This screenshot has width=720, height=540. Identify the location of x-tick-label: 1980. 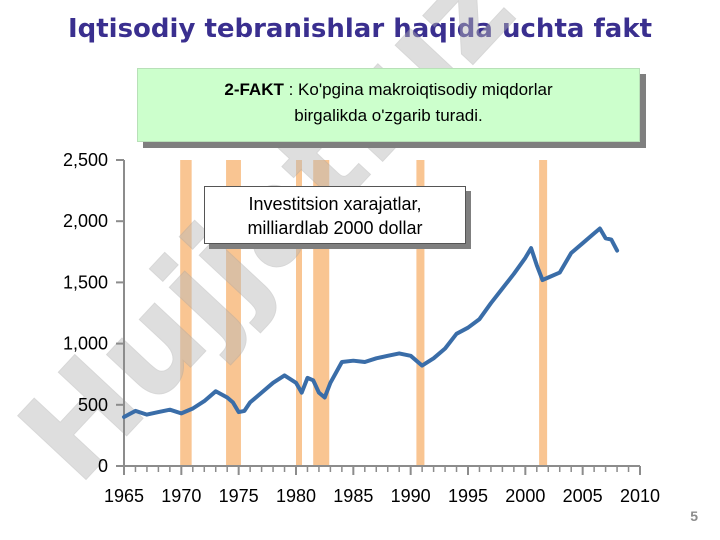
(296, 496).